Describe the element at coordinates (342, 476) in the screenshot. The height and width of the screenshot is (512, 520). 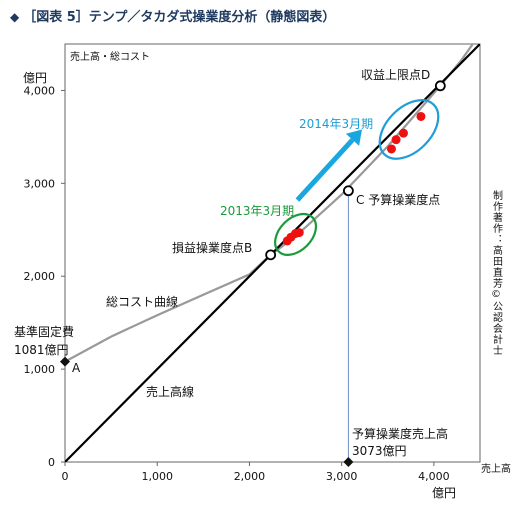
I see `x-tick-label: 3,000` at that location.